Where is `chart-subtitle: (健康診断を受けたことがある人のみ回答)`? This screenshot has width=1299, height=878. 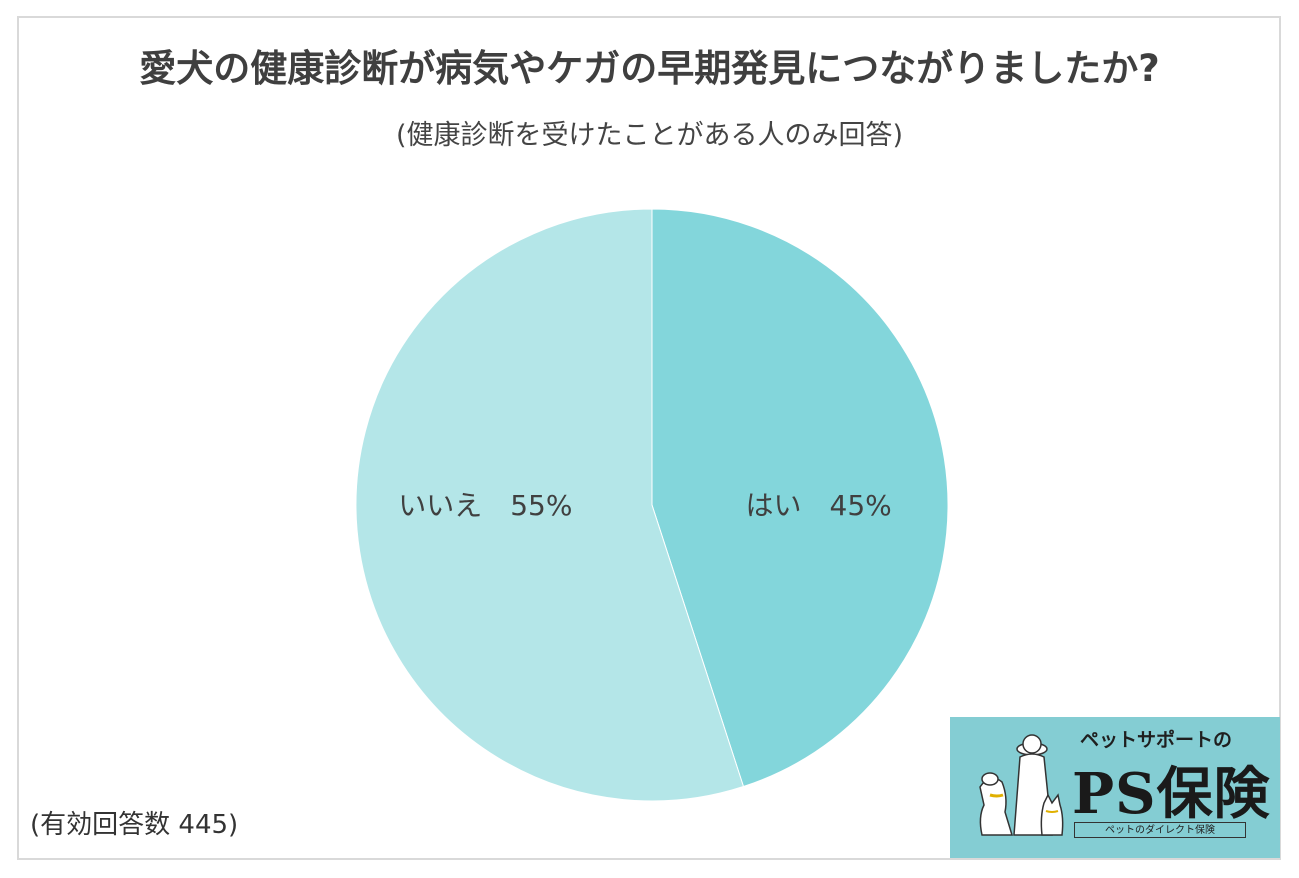
chart-subtitle: (健康診断を受けたことがある人のみ回答) is located at coordinates (649, 135).